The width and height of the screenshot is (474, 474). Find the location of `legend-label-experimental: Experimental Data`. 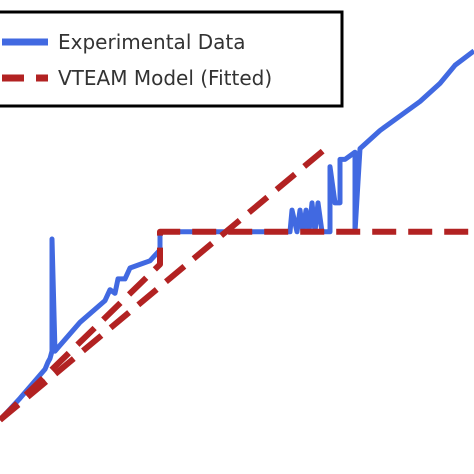

legend-label-experimental: Experimental Data is located at coordinates (151, 42).